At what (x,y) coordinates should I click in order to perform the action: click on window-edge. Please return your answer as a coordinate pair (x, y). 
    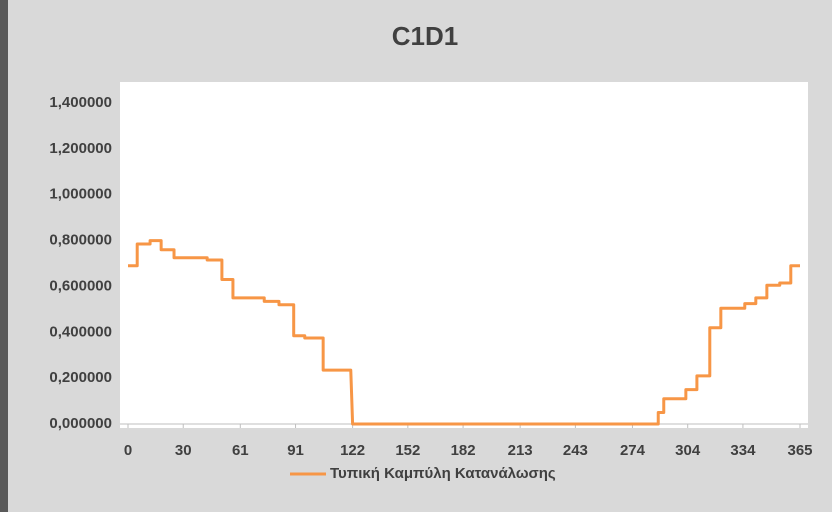
    Looking at the image, I should click on (4, 256).